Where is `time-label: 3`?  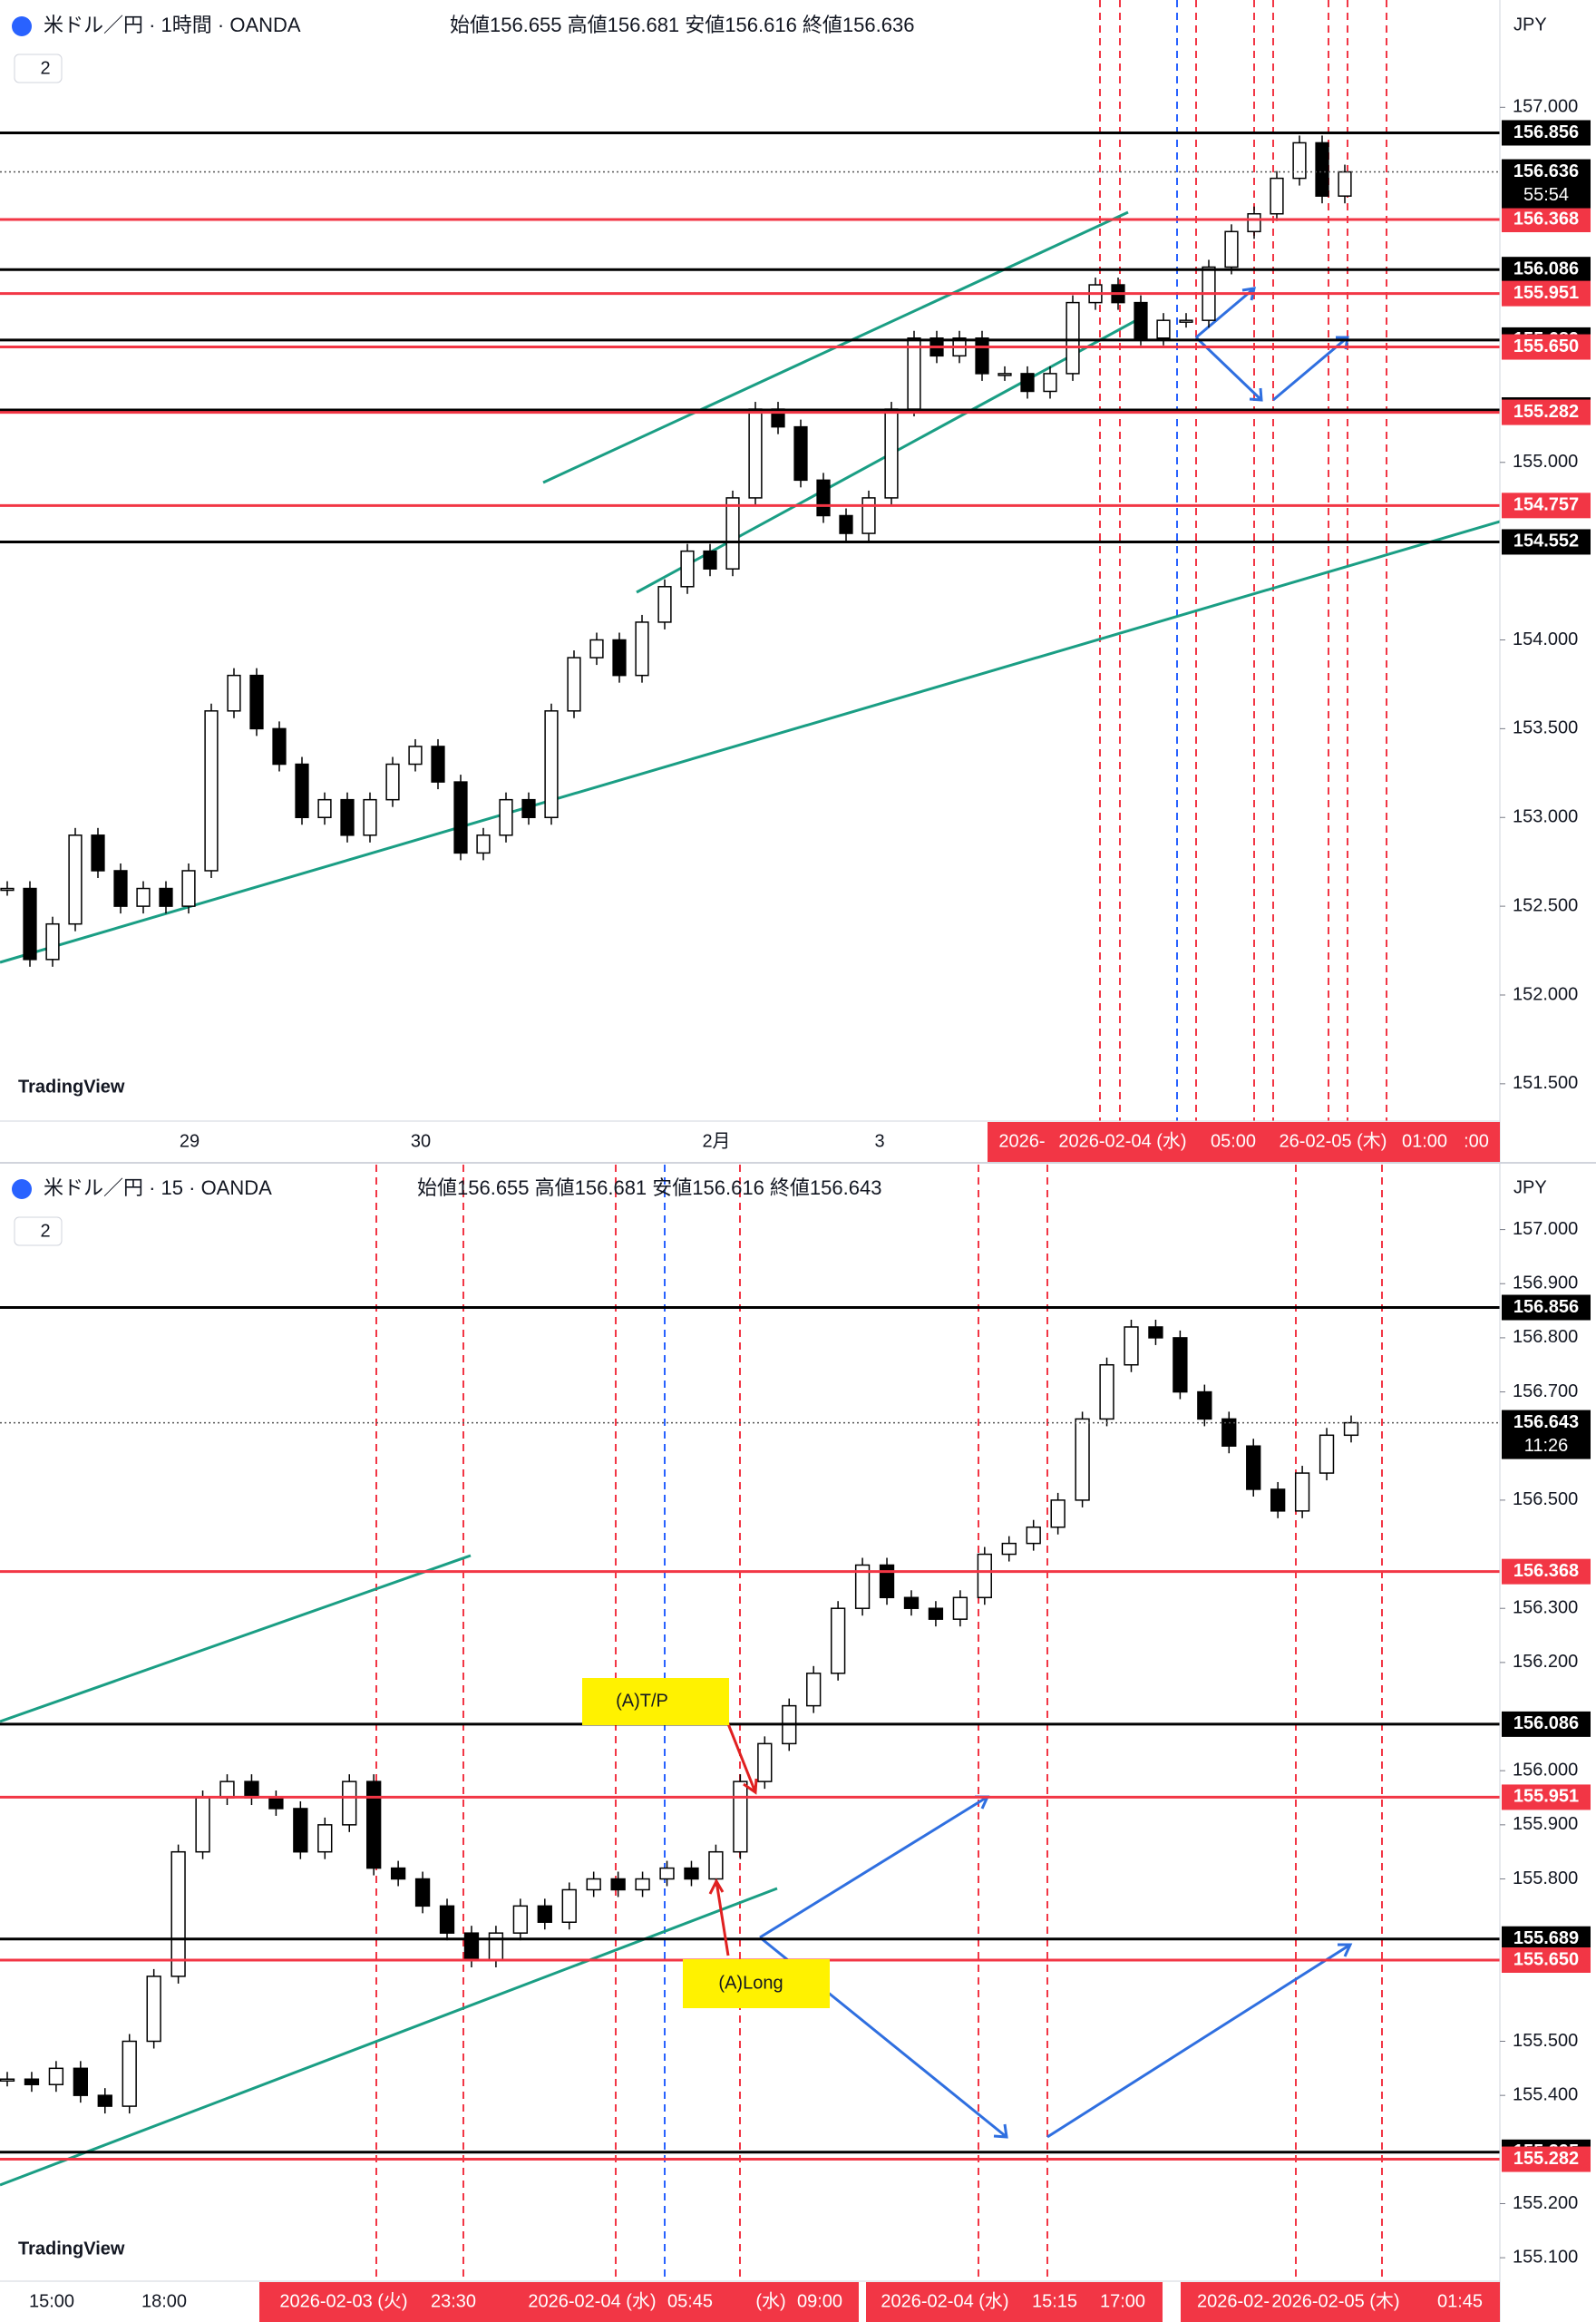
time-label: 3 is located at coordinates (879, 1141).